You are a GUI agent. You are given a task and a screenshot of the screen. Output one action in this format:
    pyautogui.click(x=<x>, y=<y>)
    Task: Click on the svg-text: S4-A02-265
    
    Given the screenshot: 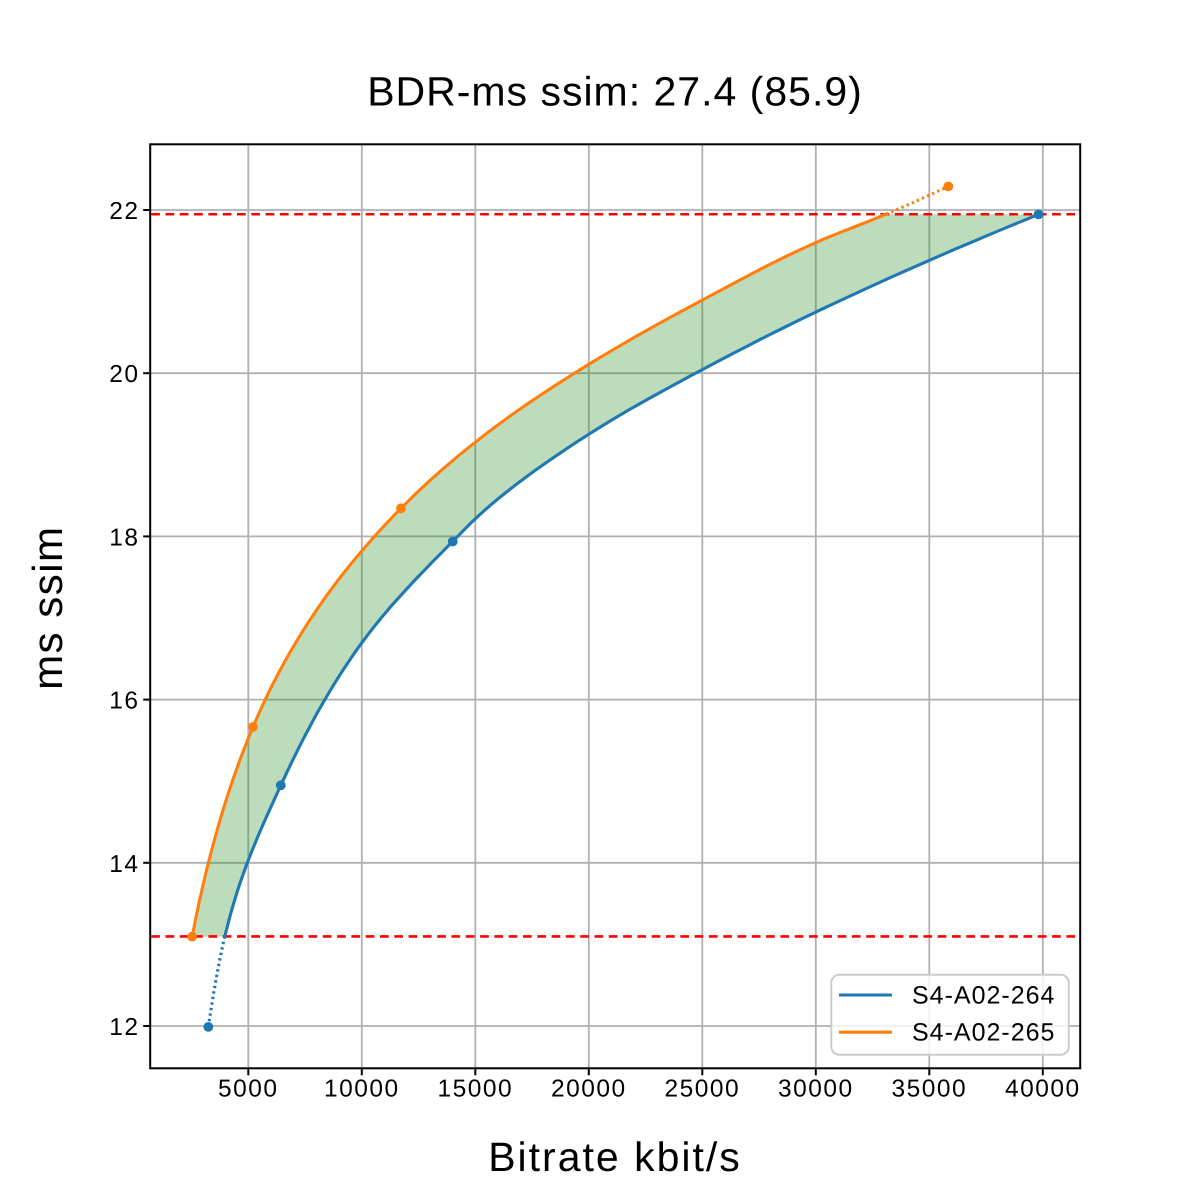 What is the action you would take?
    pyautogui.click(x=983, y=1033)
    